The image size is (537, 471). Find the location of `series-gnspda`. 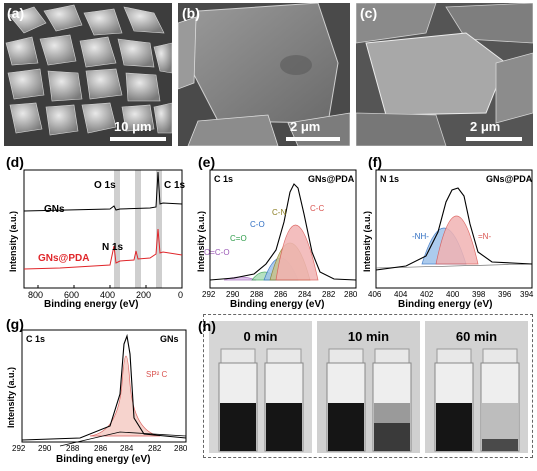

series-gnspda is located at coordinates (103, 249).